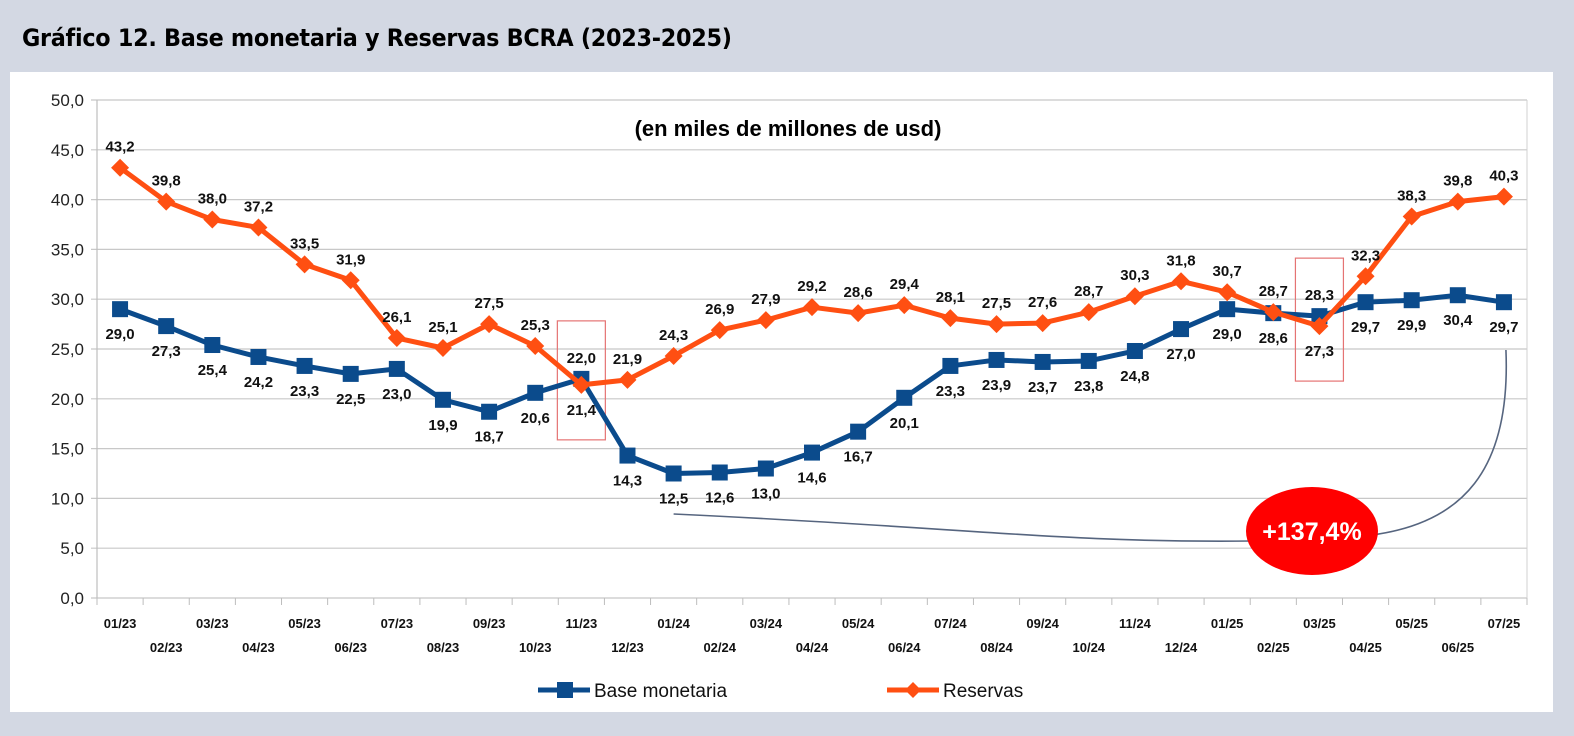 Image resolution: width=1574 pixels, height=736 pixels. Describe the element at coordinates (719, 647) in the screenshot. I see `x-tick-label: 02/24` at that location.